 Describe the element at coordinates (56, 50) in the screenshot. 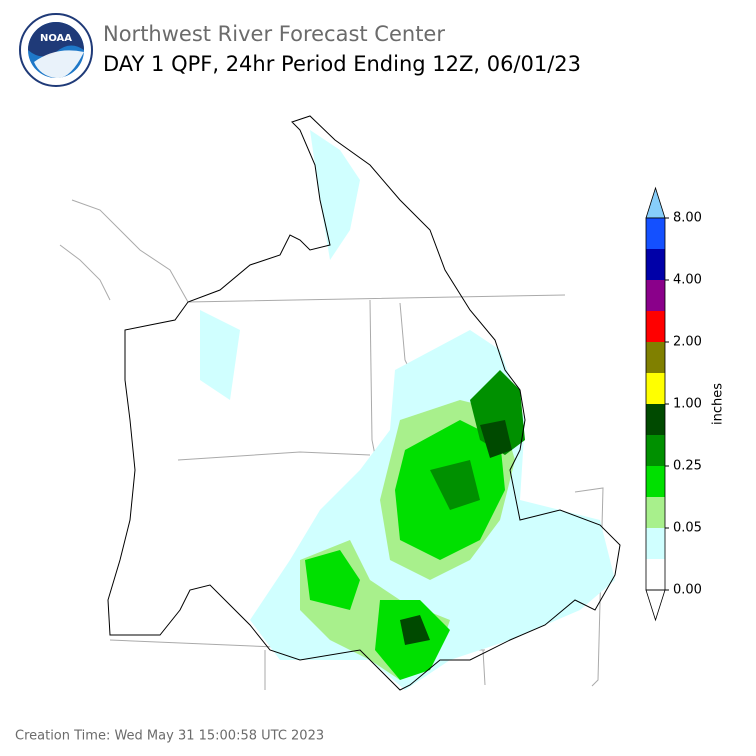

I see `noaa-logo: NOAA` at that location.